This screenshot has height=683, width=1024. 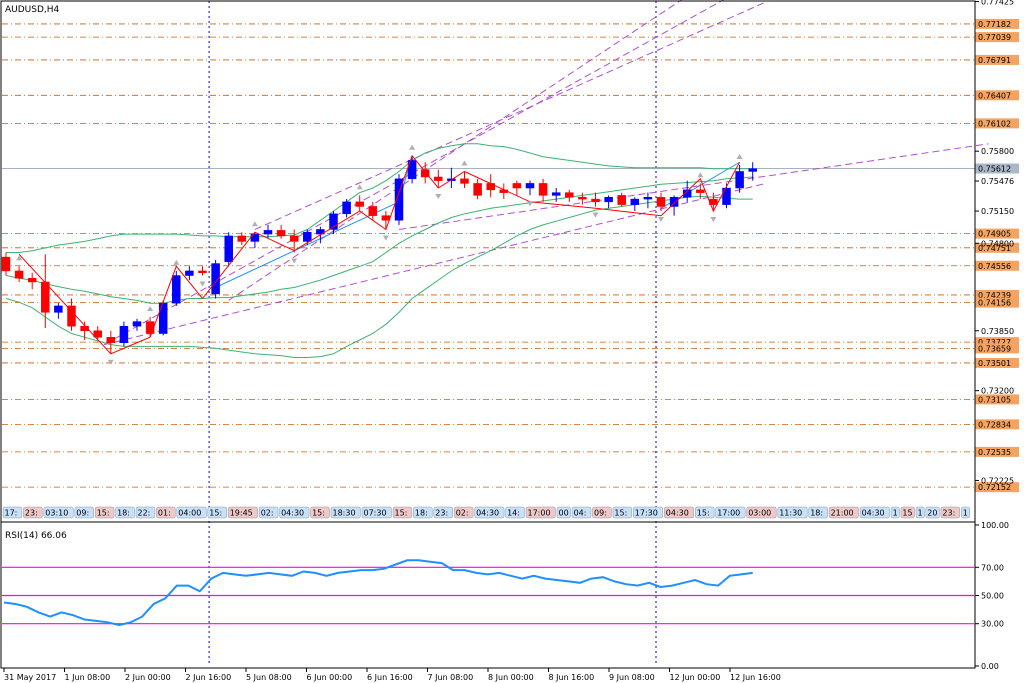 What do you see at coordinates (511, 677) in the screenshot?
I see `time-tick-label: 8 Jun 00:00` at bounding box center [511, 677].